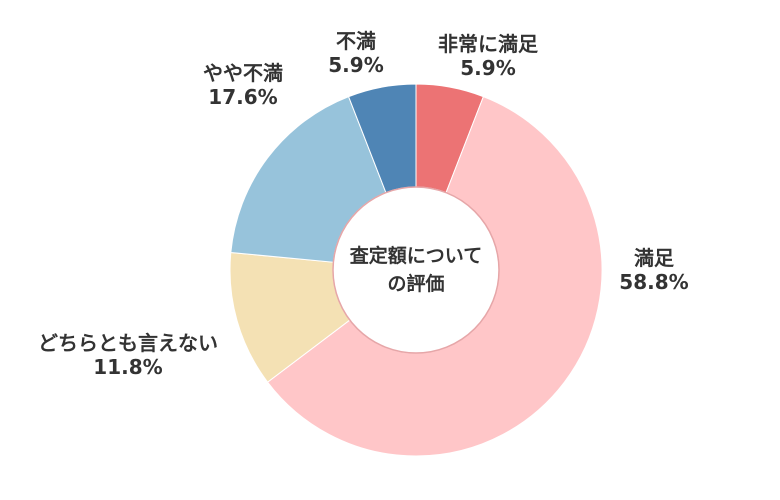 The image size is (780, 500). I want to click on slice-percent: 58.8%, so click(654, 282).